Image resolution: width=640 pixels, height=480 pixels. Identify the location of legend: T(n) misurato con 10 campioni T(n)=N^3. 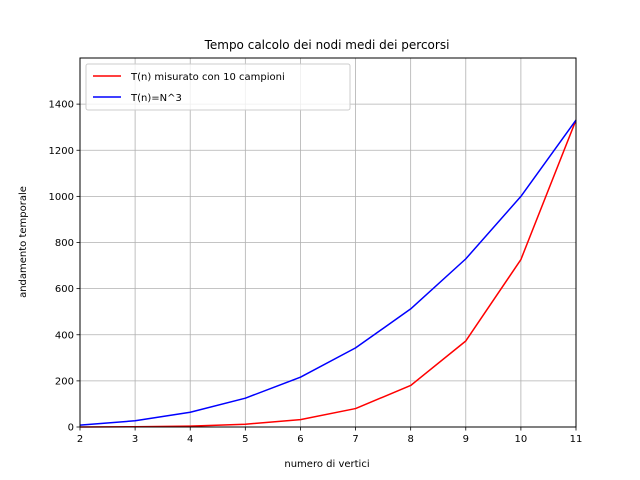
(218, 87).